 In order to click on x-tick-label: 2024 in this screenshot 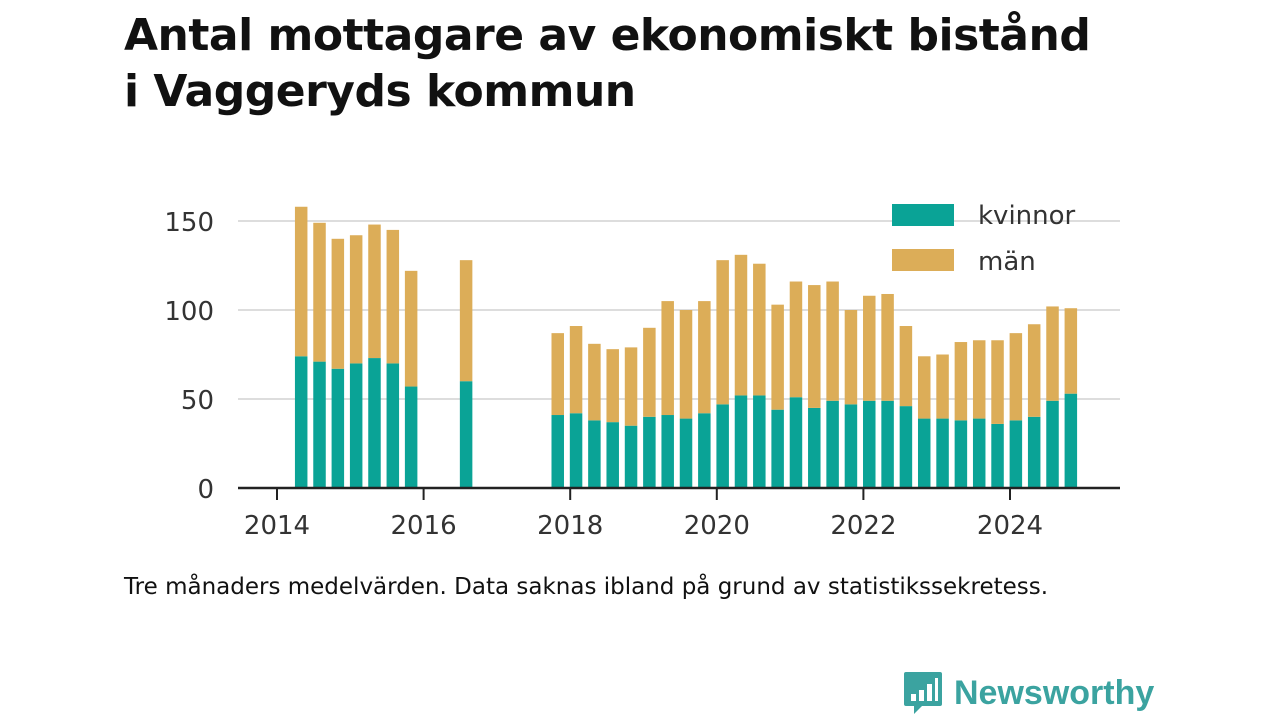, I will do `click(1010, 526)`.